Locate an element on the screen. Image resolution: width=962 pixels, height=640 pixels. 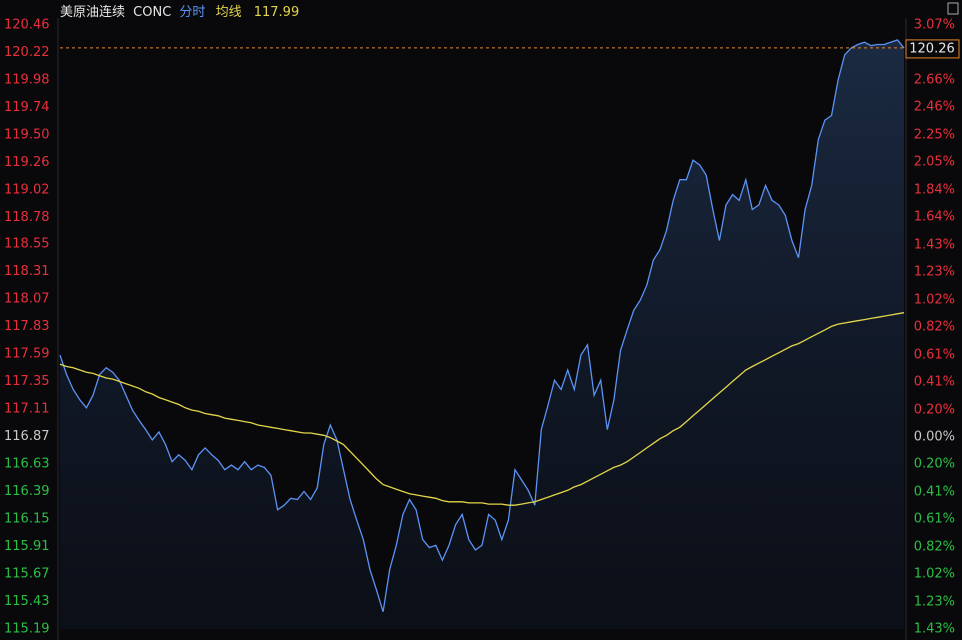
y2-tick-label: 0.00% is located at coordinates (934, 437).